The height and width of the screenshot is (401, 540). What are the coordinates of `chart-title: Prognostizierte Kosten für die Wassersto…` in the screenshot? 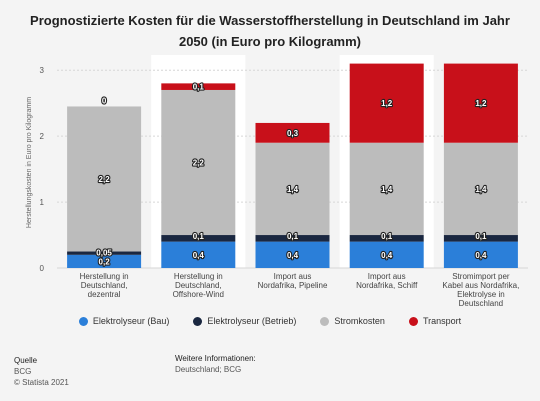 It's located at (270, 31).